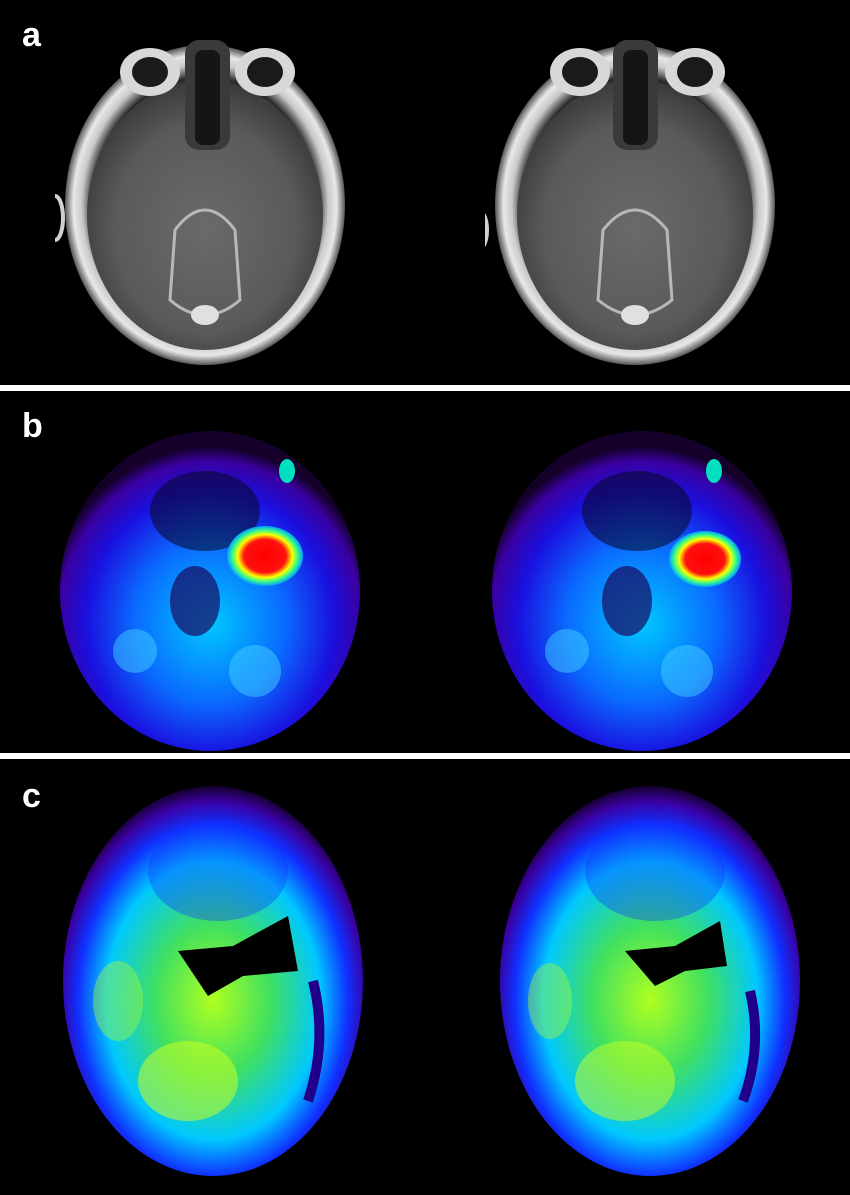  What do you see at coordinates (200, 202) in the screenshot?
I see `mri-scan-left` at bounding box center [200, 202].